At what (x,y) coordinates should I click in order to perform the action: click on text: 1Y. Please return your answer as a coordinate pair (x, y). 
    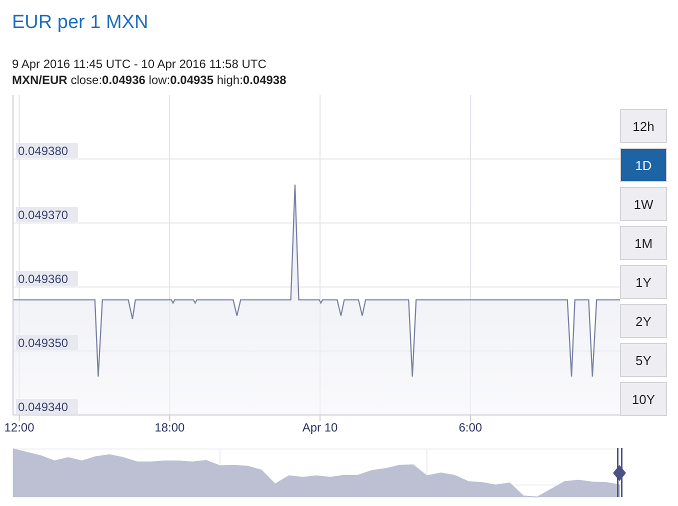
    Looking at the image, I should click on (643, 282).